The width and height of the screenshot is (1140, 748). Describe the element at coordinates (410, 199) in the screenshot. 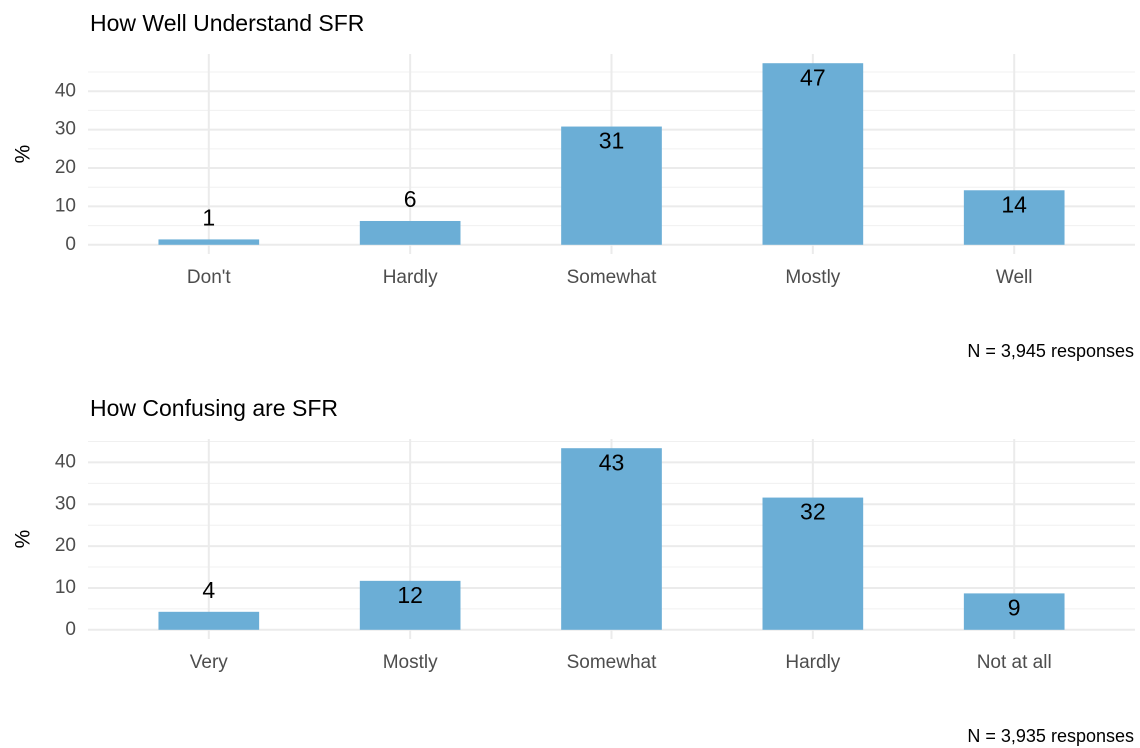

I see `value-label: 6` at that location.